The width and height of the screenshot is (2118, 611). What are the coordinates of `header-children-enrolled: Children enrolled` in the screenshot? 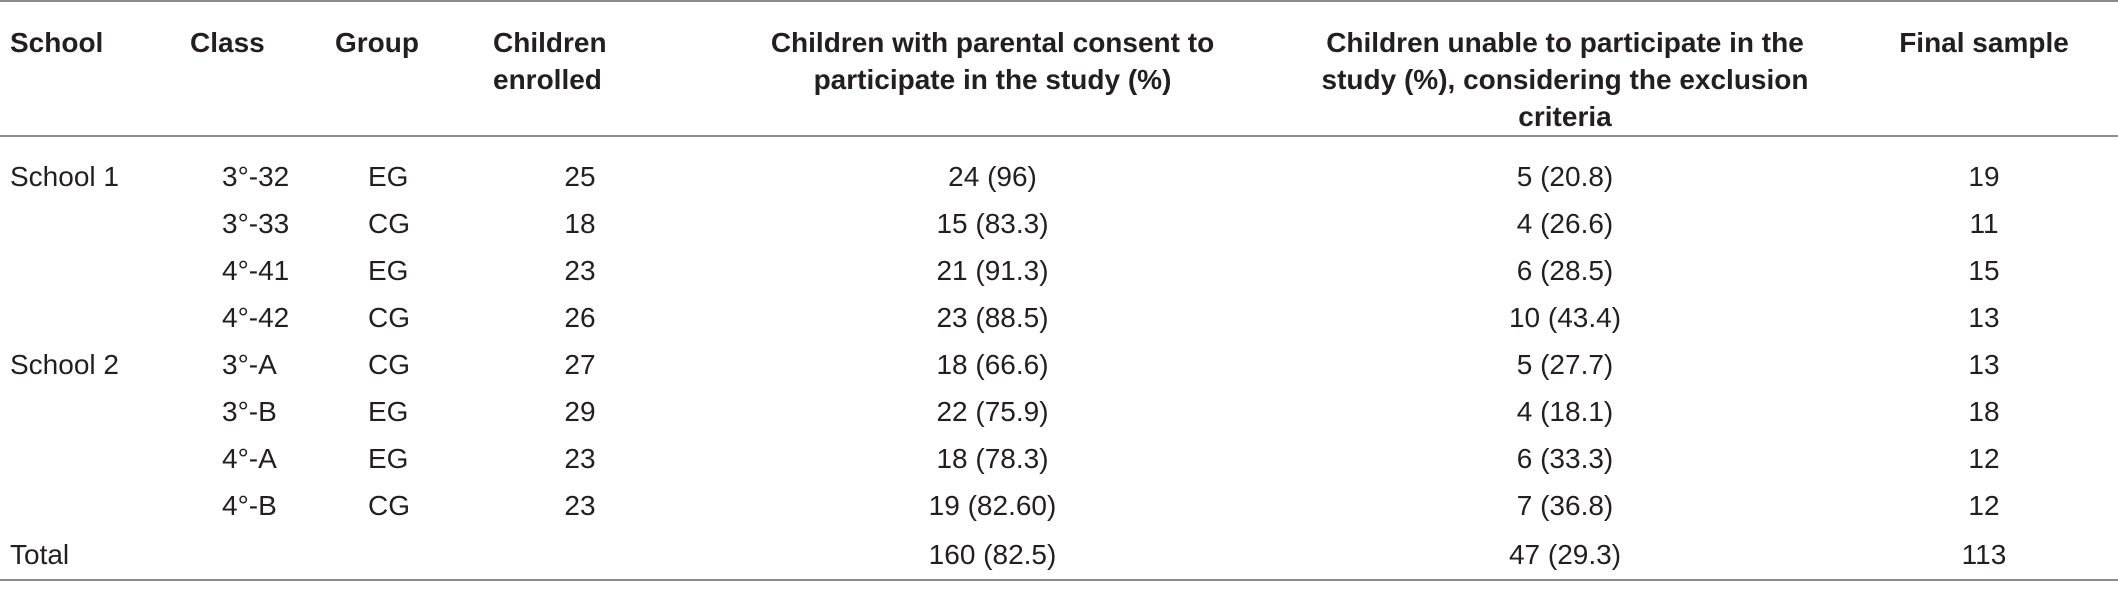 It's located at (580, 68).